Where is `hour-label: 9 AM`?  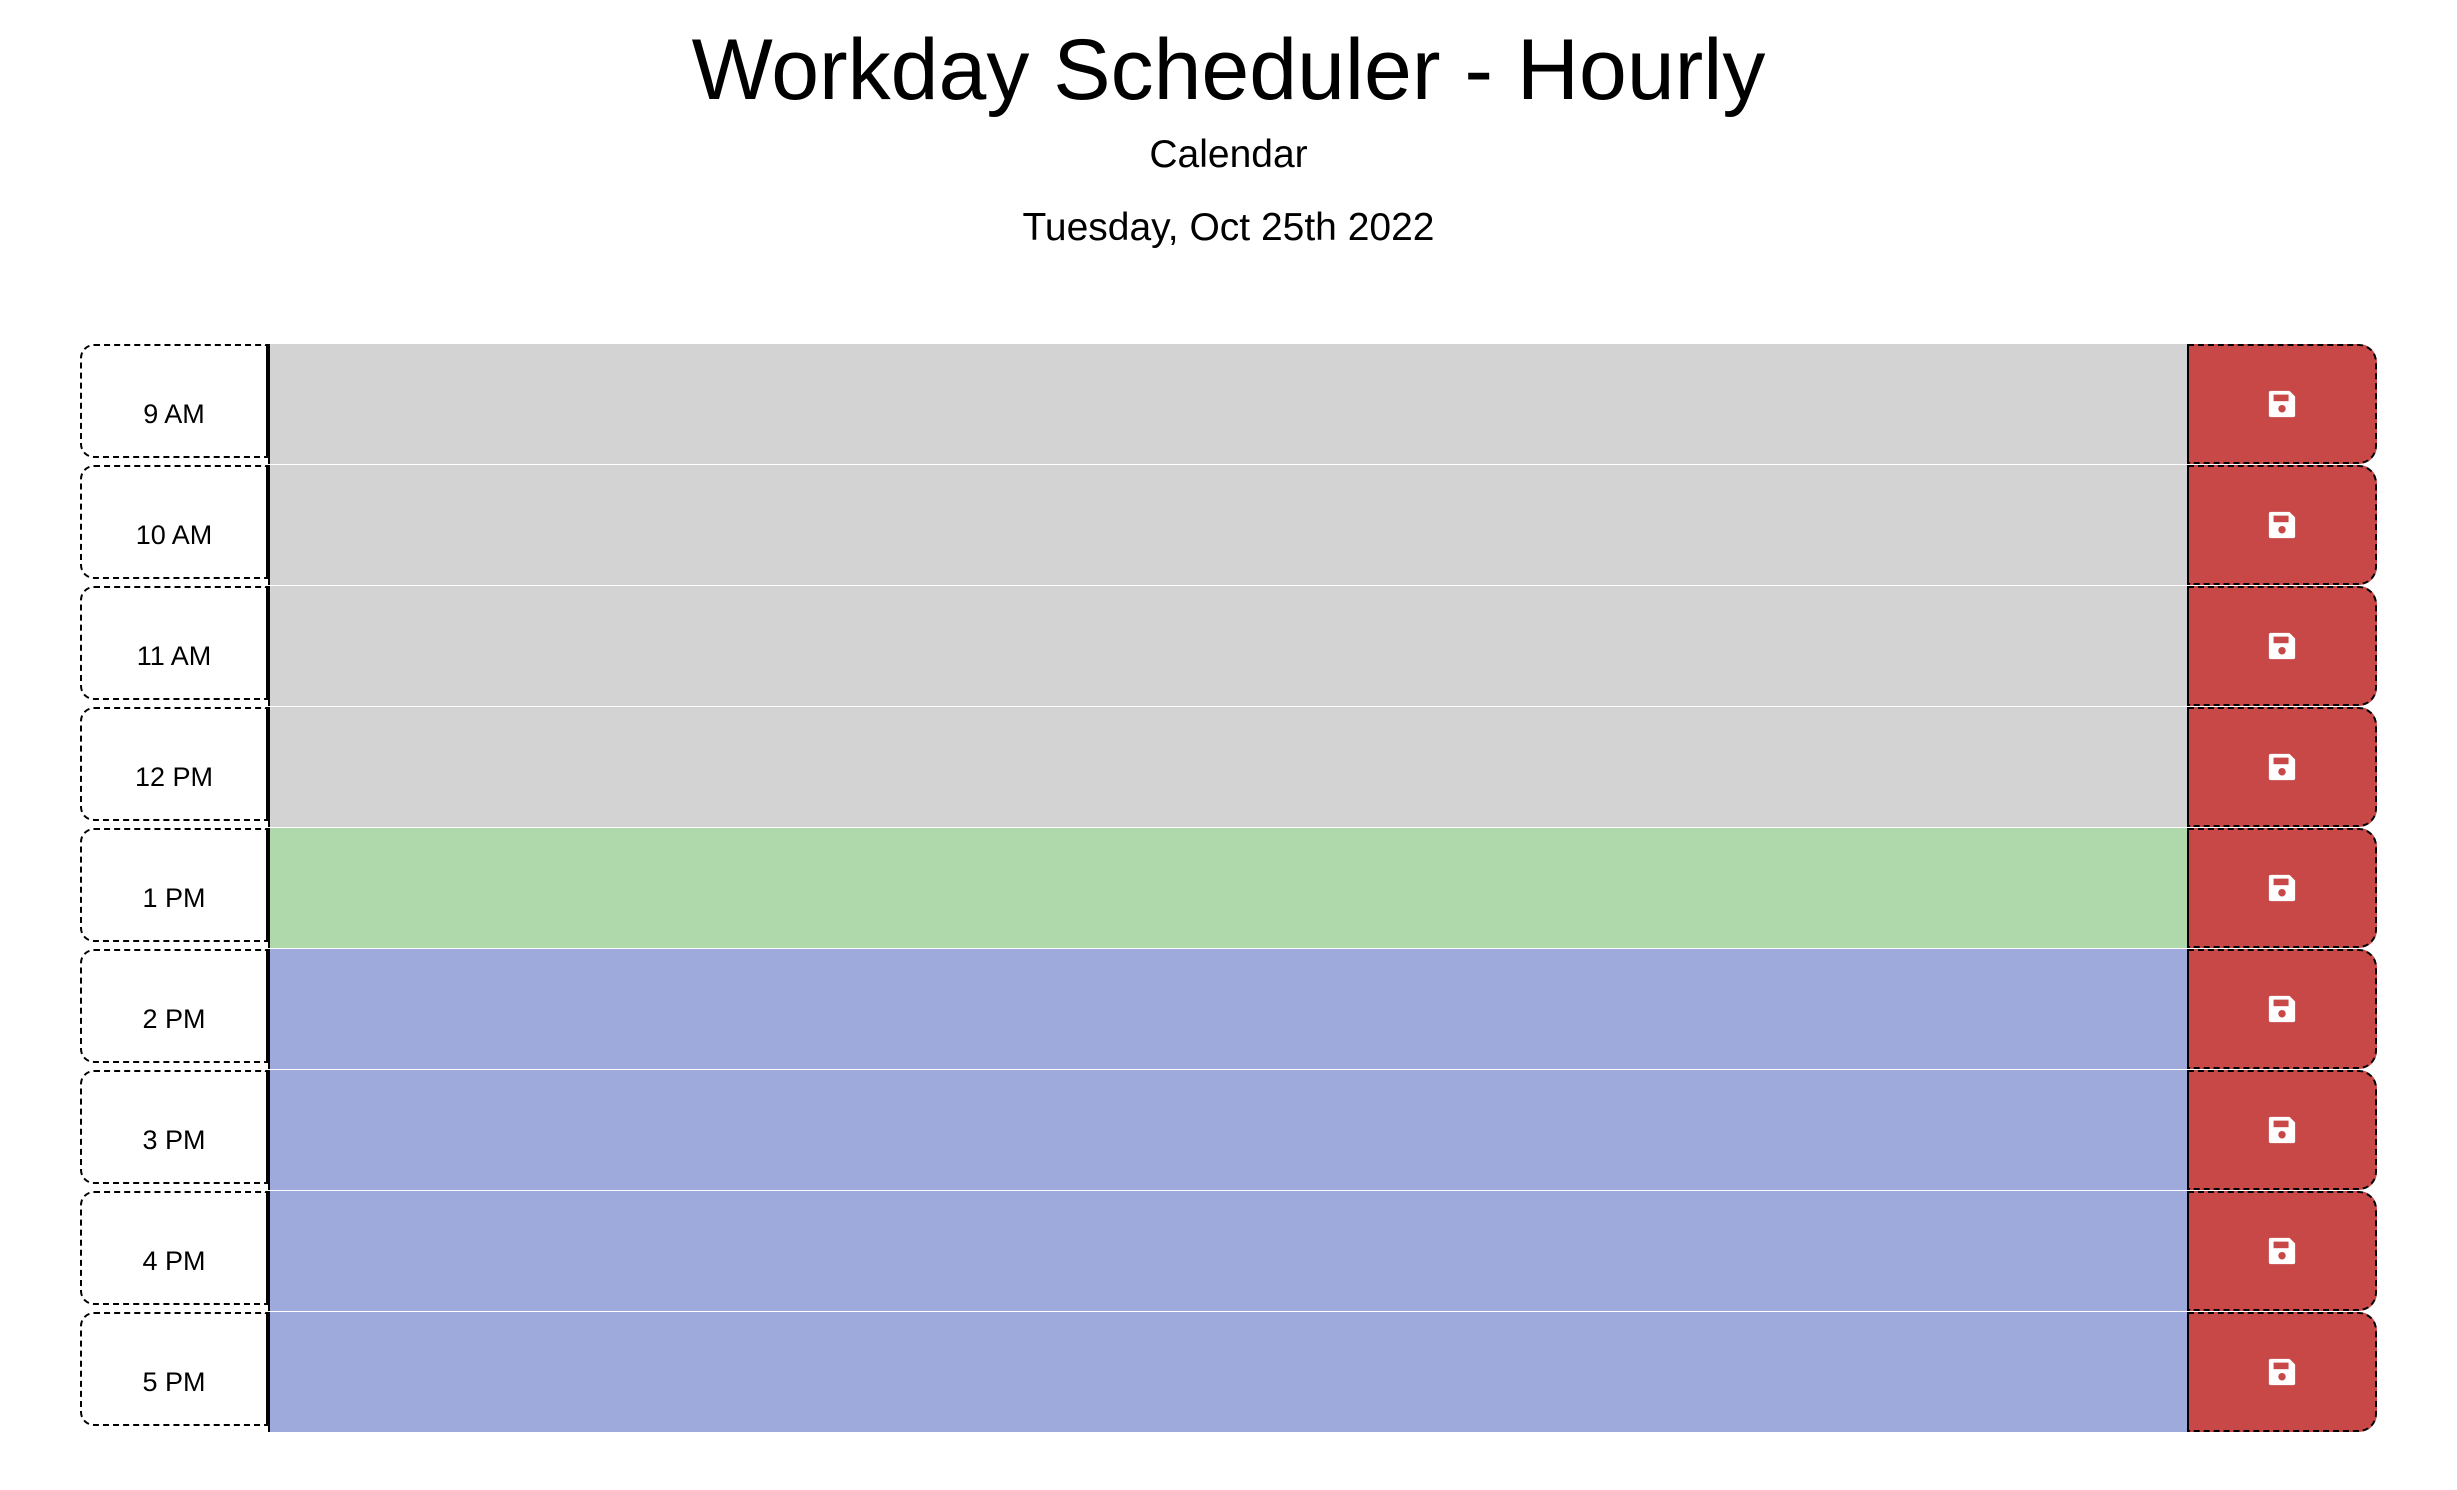 hour-label: 9 AM is located at coordinates (174, 414).